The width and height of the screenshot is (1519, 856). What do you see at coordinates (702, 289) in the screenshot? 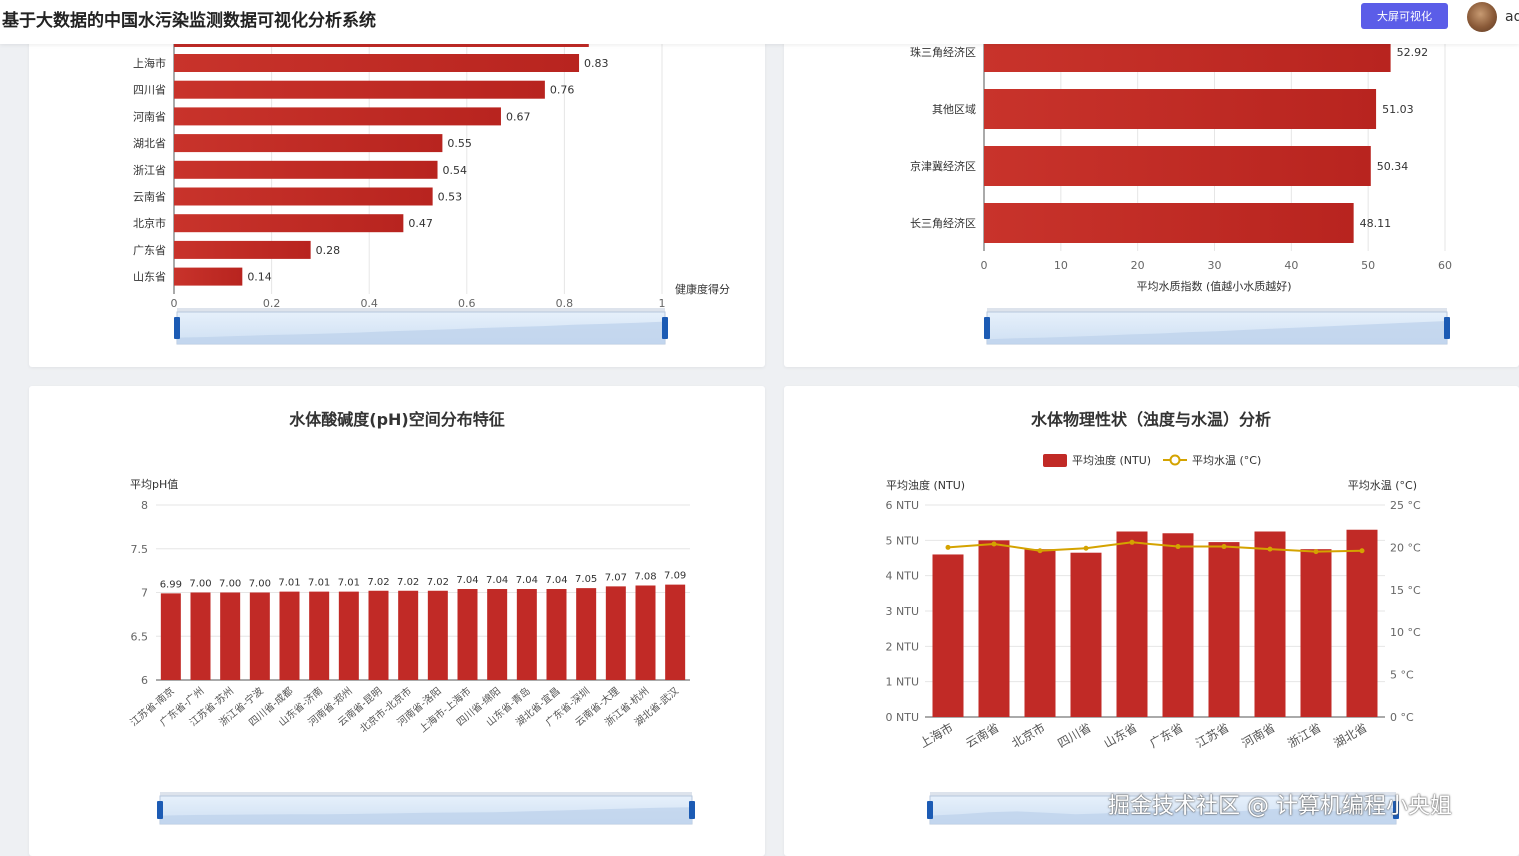
I see `health-x-axis-label: 健康度得分` at bounding box center [702, 289].